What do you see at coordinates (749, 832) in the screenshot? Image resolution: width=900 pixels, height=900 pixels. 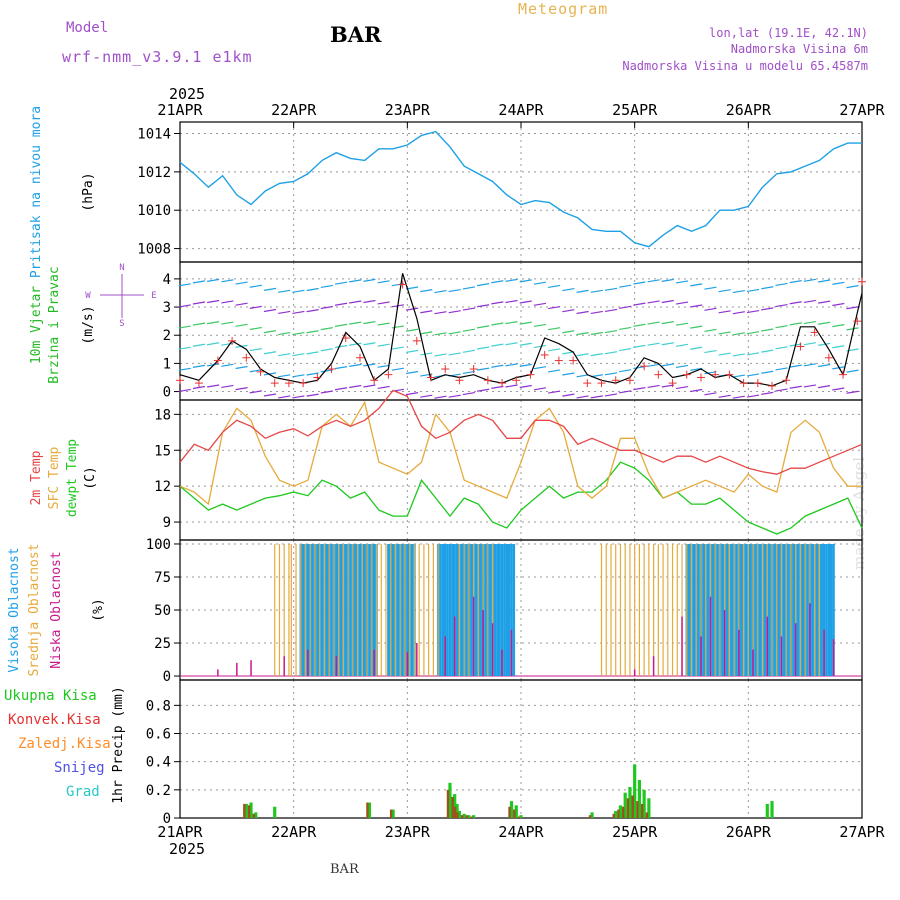 I see `date-tick-label-bottom: 26APR` at bounding box center [749, 832].